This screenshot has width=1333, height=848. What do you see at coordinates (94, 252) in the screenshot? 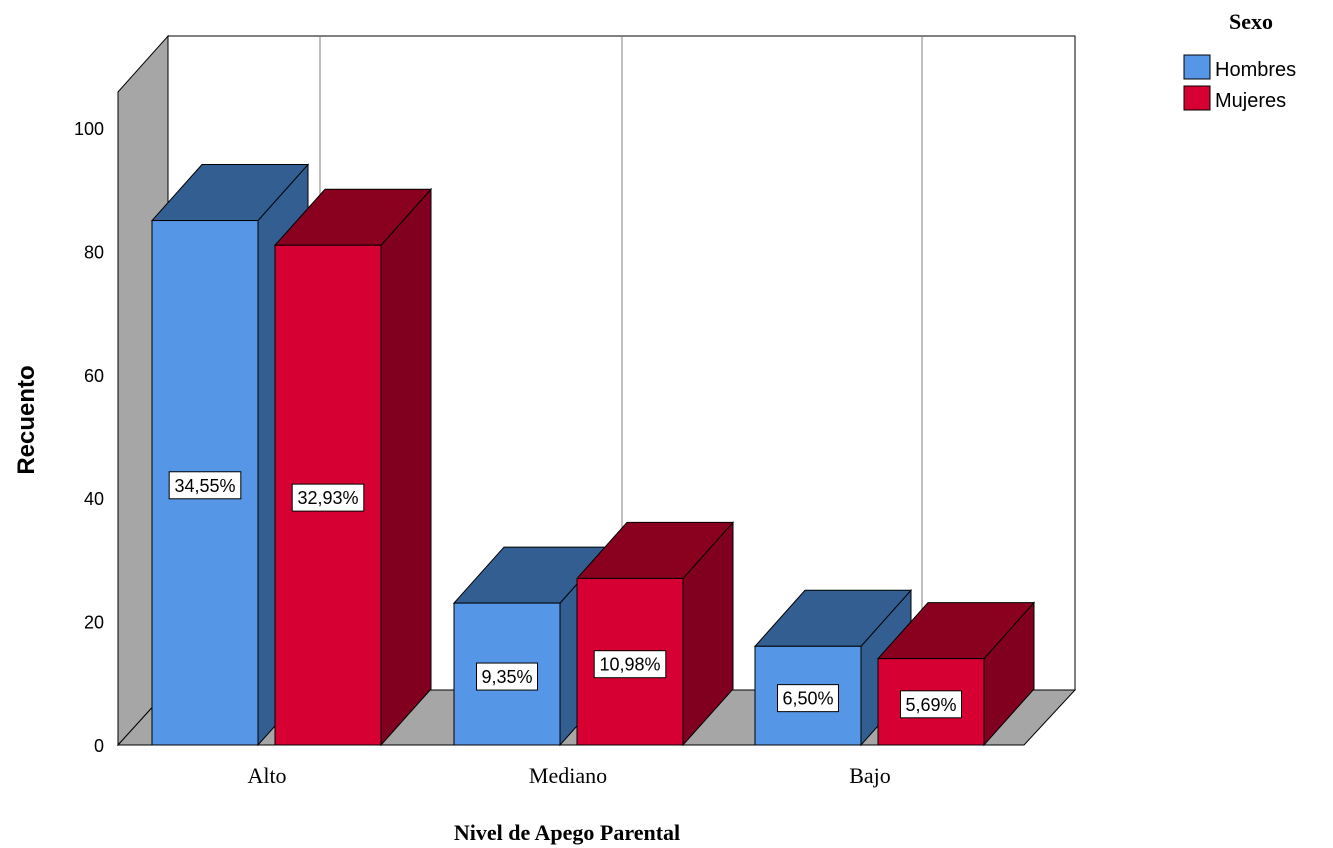
I see `y-tick-label: 80` at bounding box center [94, 252].